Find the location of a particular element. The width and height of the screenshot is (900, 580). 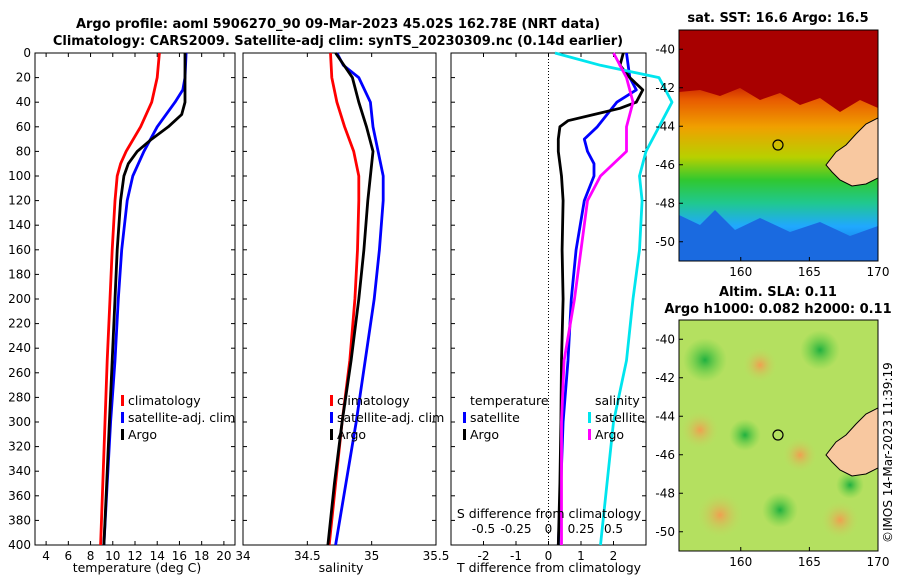

legend-swatch-s-satellite is located at coordinates (589, 417).